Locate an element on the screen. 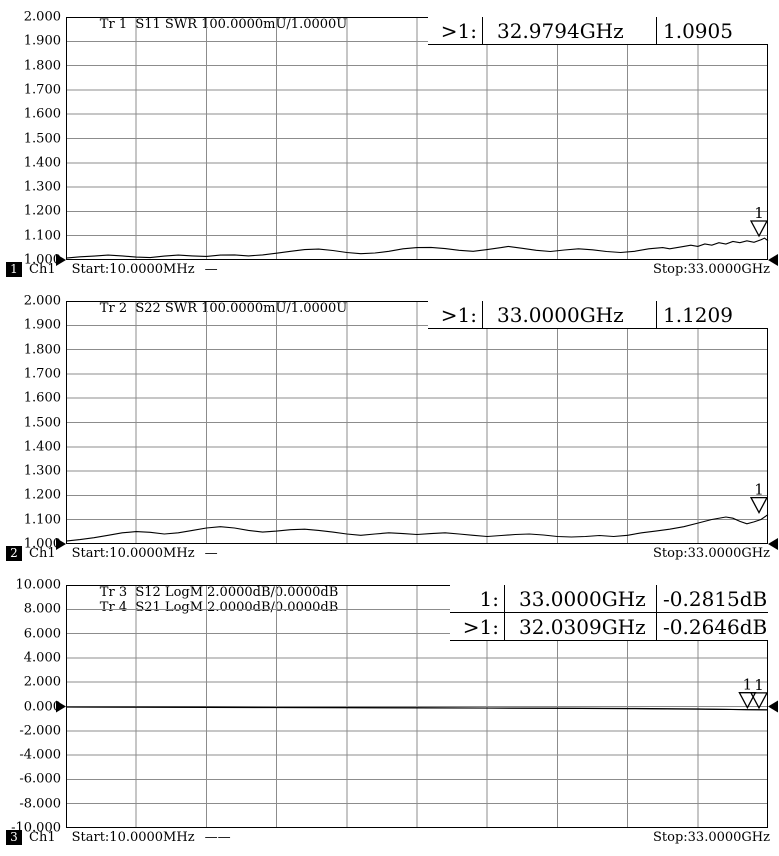 Image resolution: width=779 pixels, height=856 pixels. y-axis-label: 8.000 is located at coordinates (42, 609).